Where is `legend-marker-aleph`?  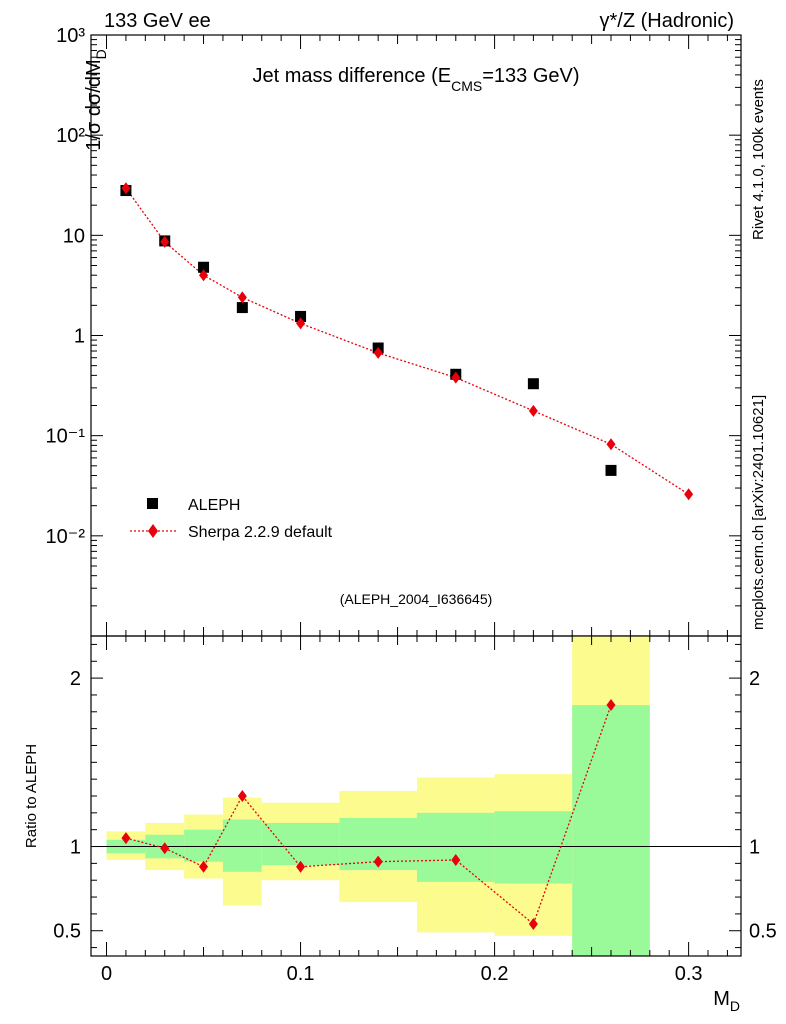 legend-marker-aleph is located at coordinates (152, 503).